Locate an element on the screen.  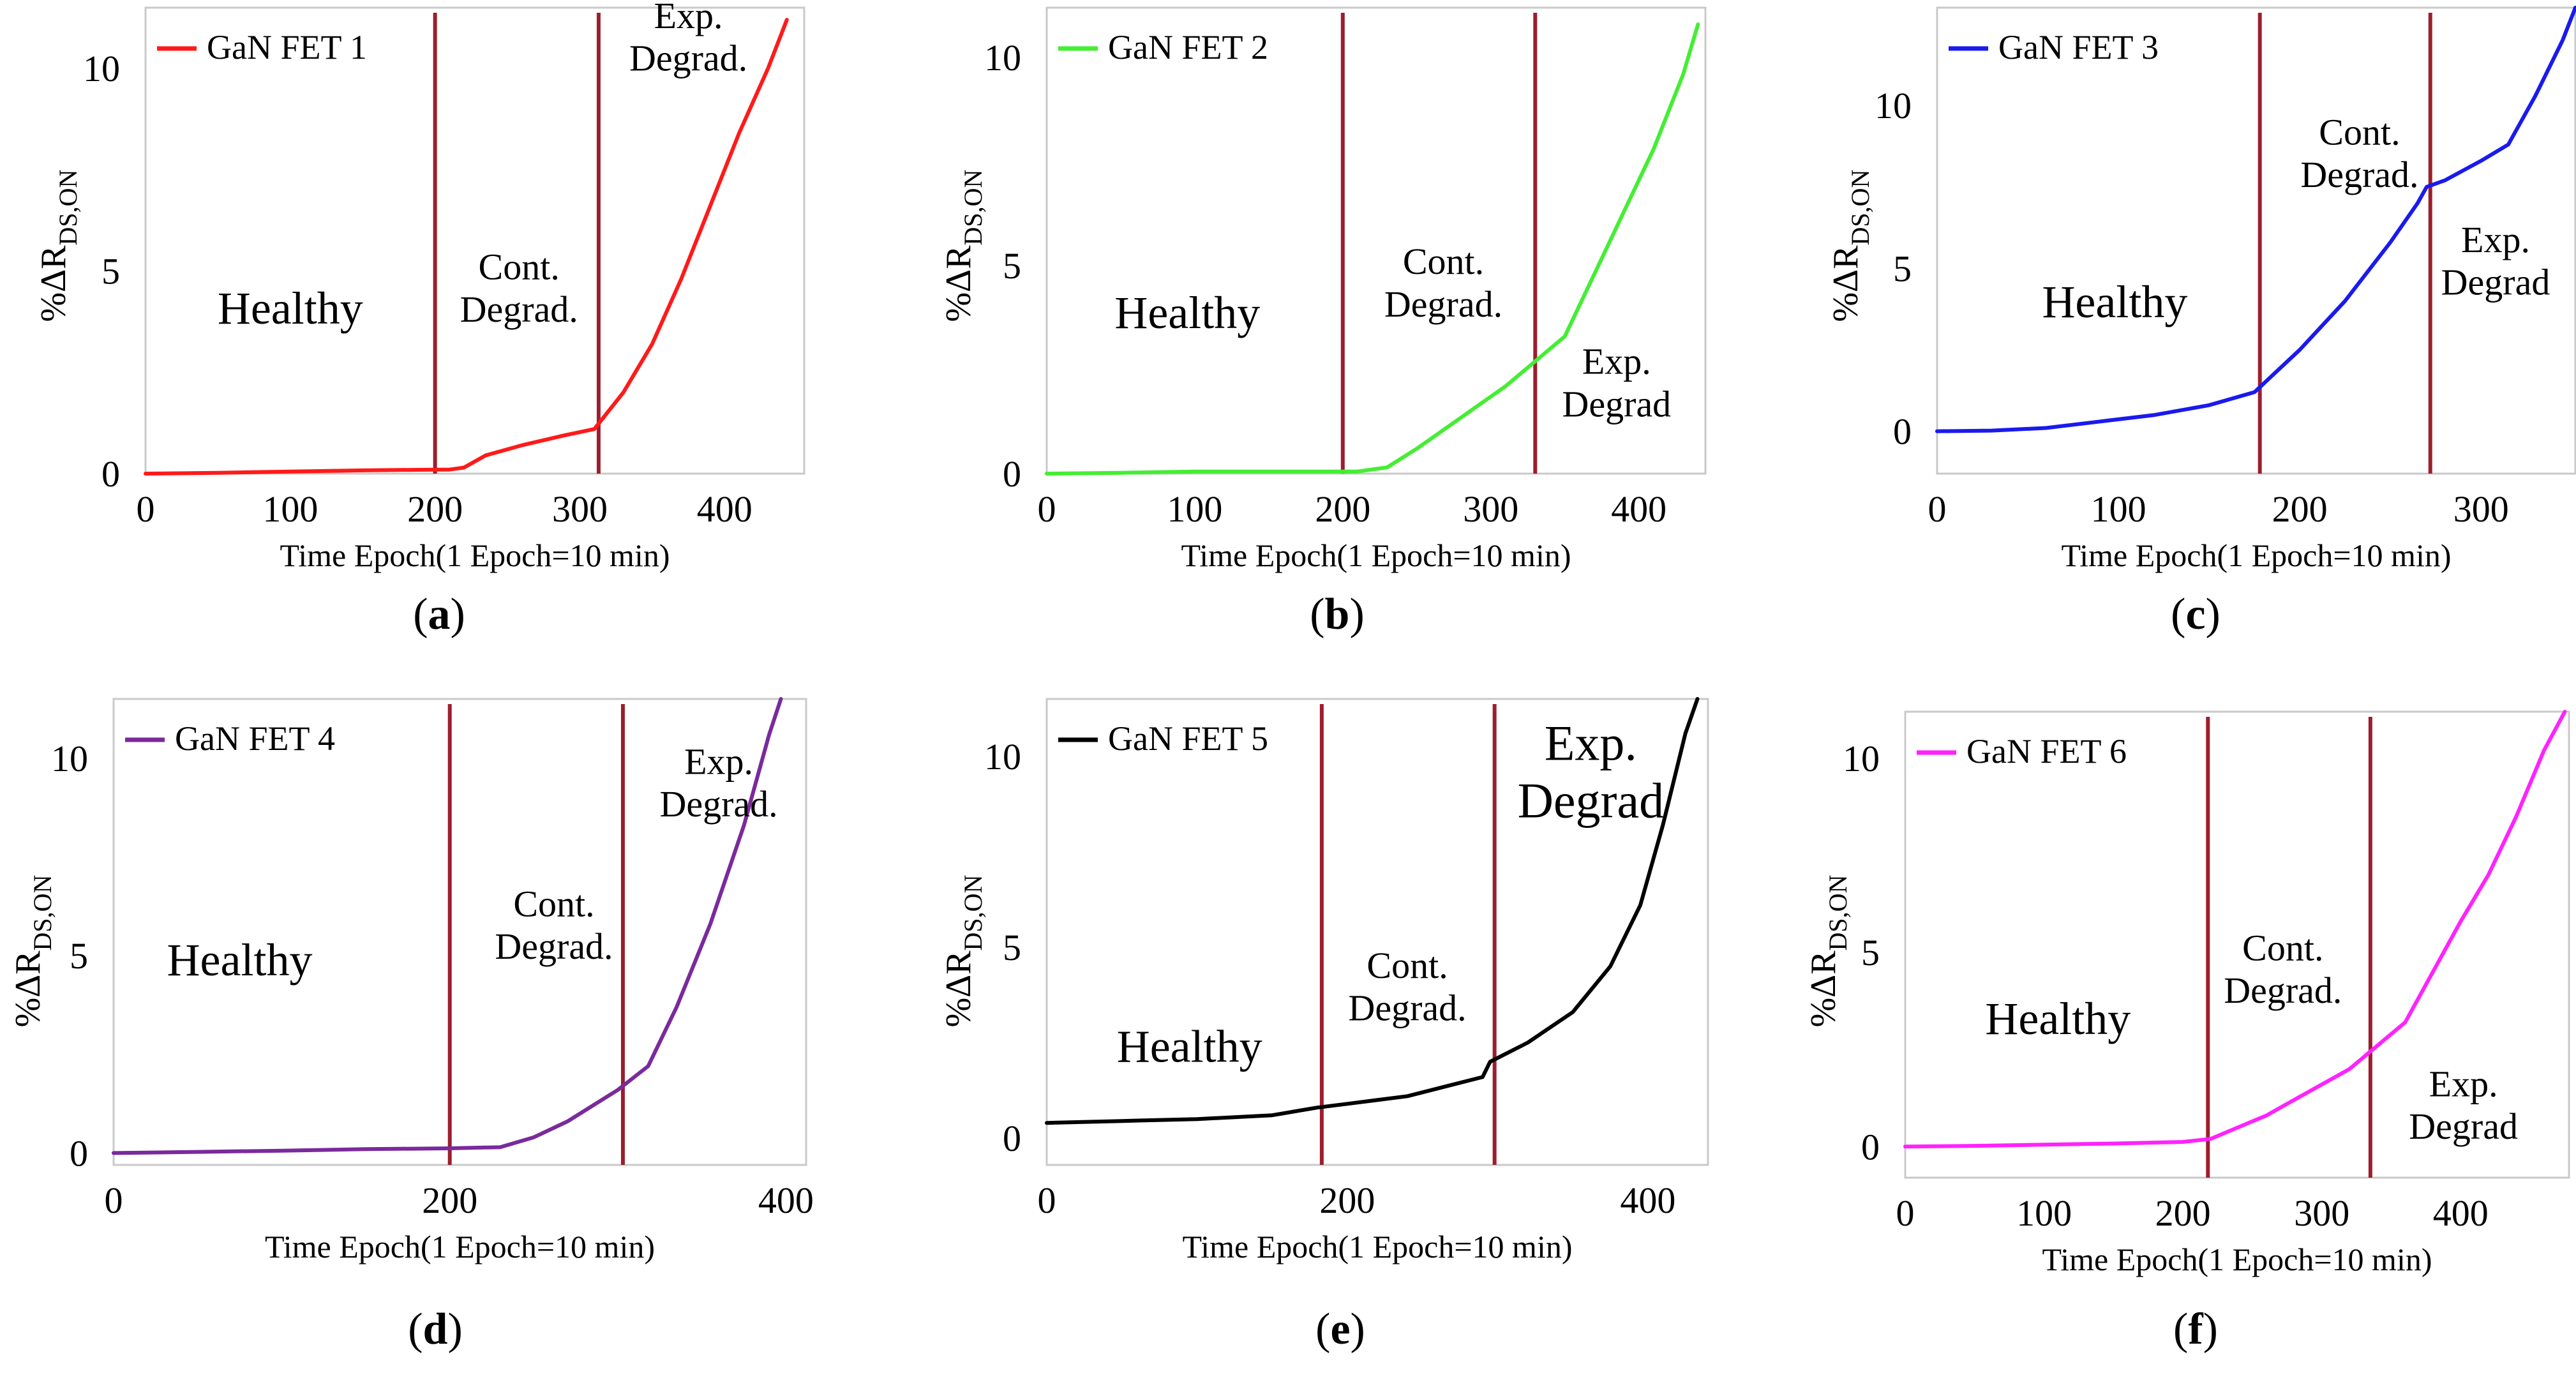
caption-part: c is located at coordinates (2195, 614).